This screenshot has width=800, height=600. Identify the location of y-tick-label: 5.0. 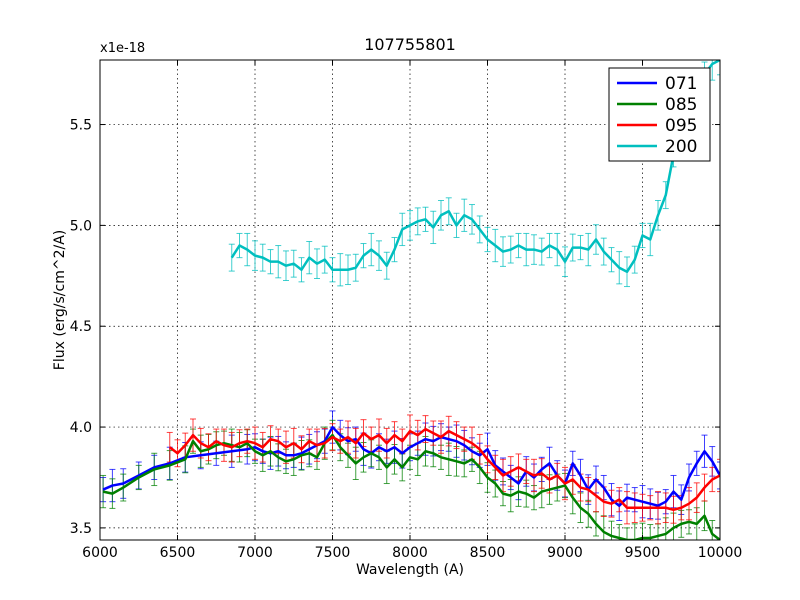
(81, 226).